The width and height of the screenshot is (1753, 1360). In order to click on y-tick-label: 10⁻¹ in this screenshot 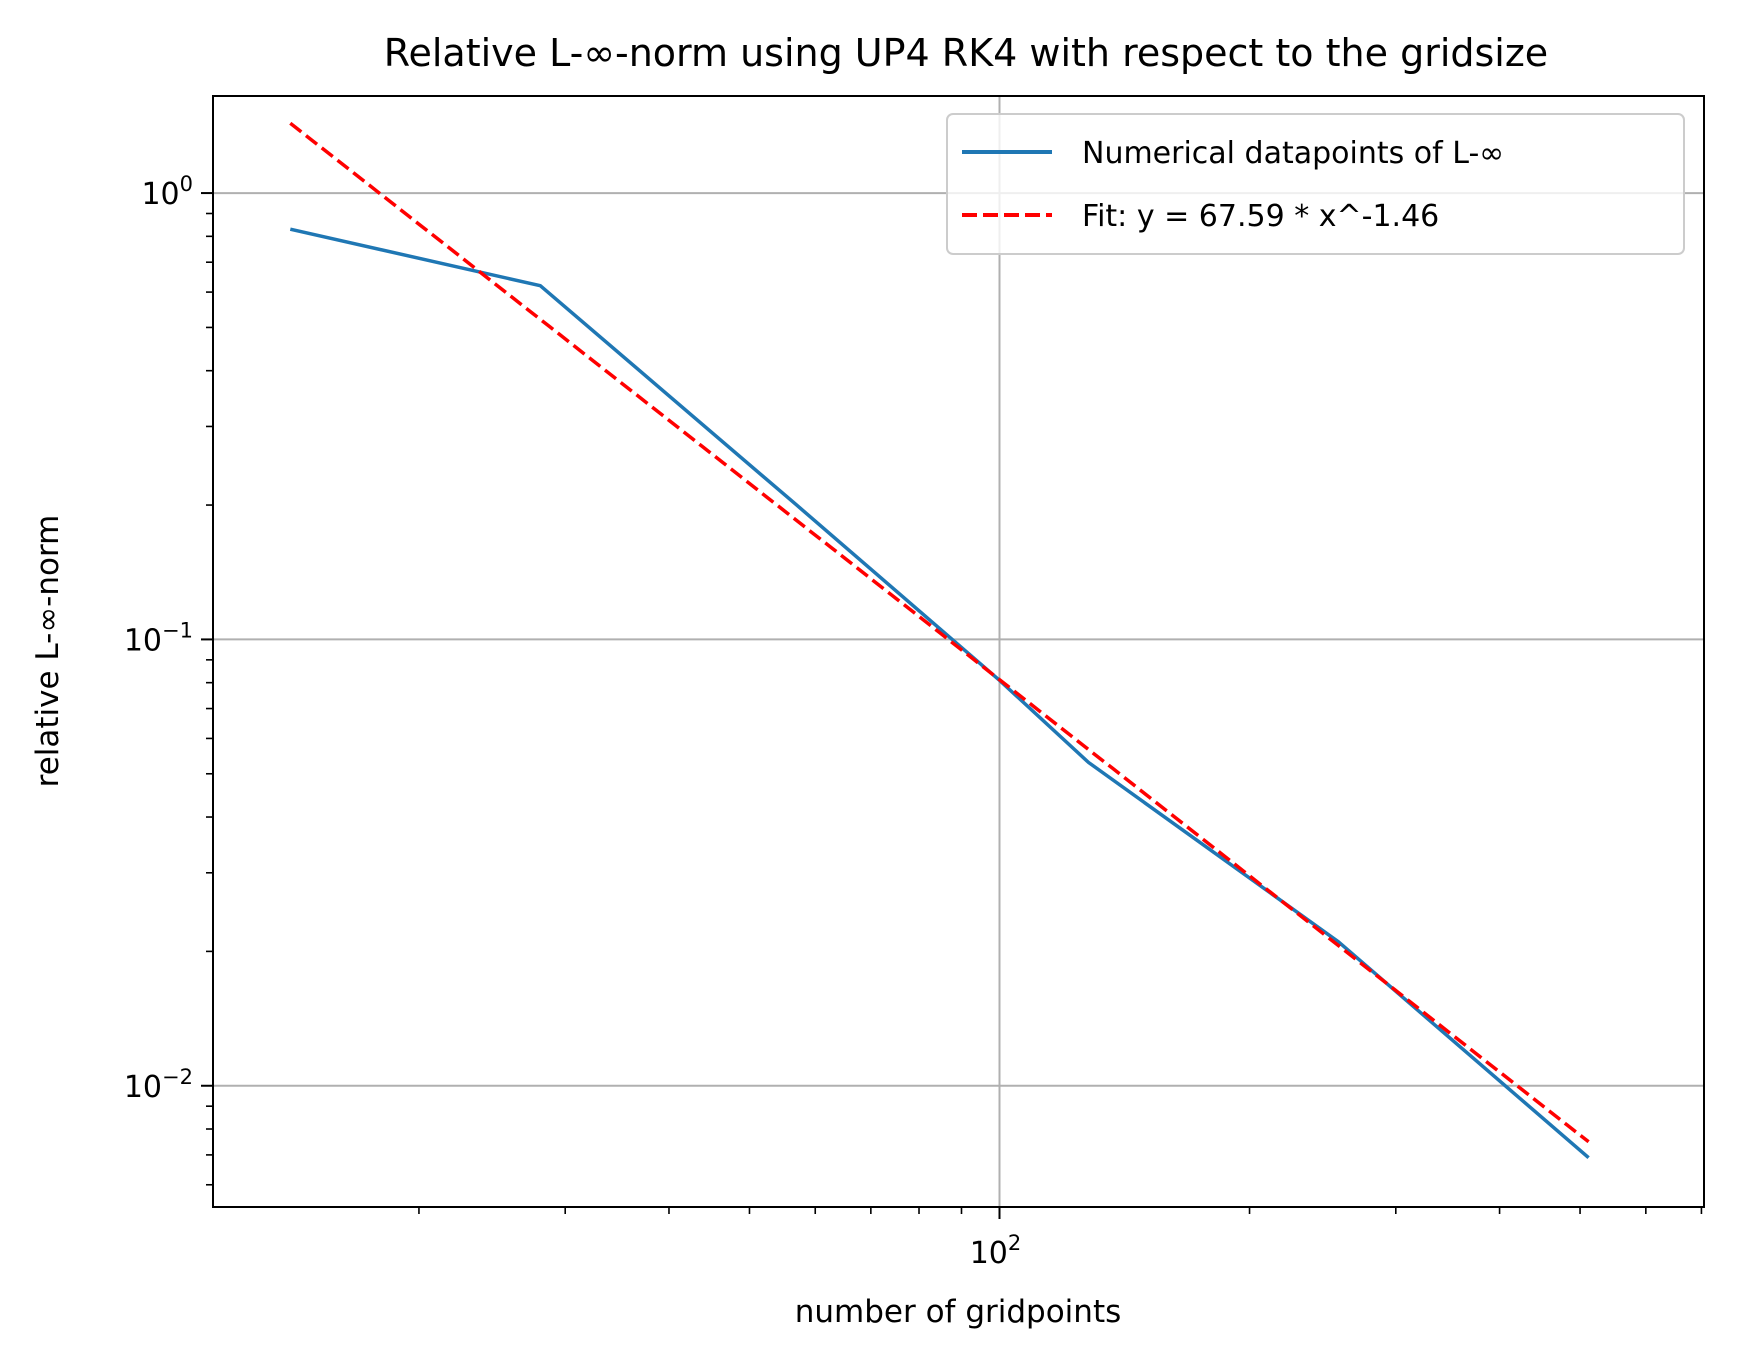, I will do `click(158, 638)`.